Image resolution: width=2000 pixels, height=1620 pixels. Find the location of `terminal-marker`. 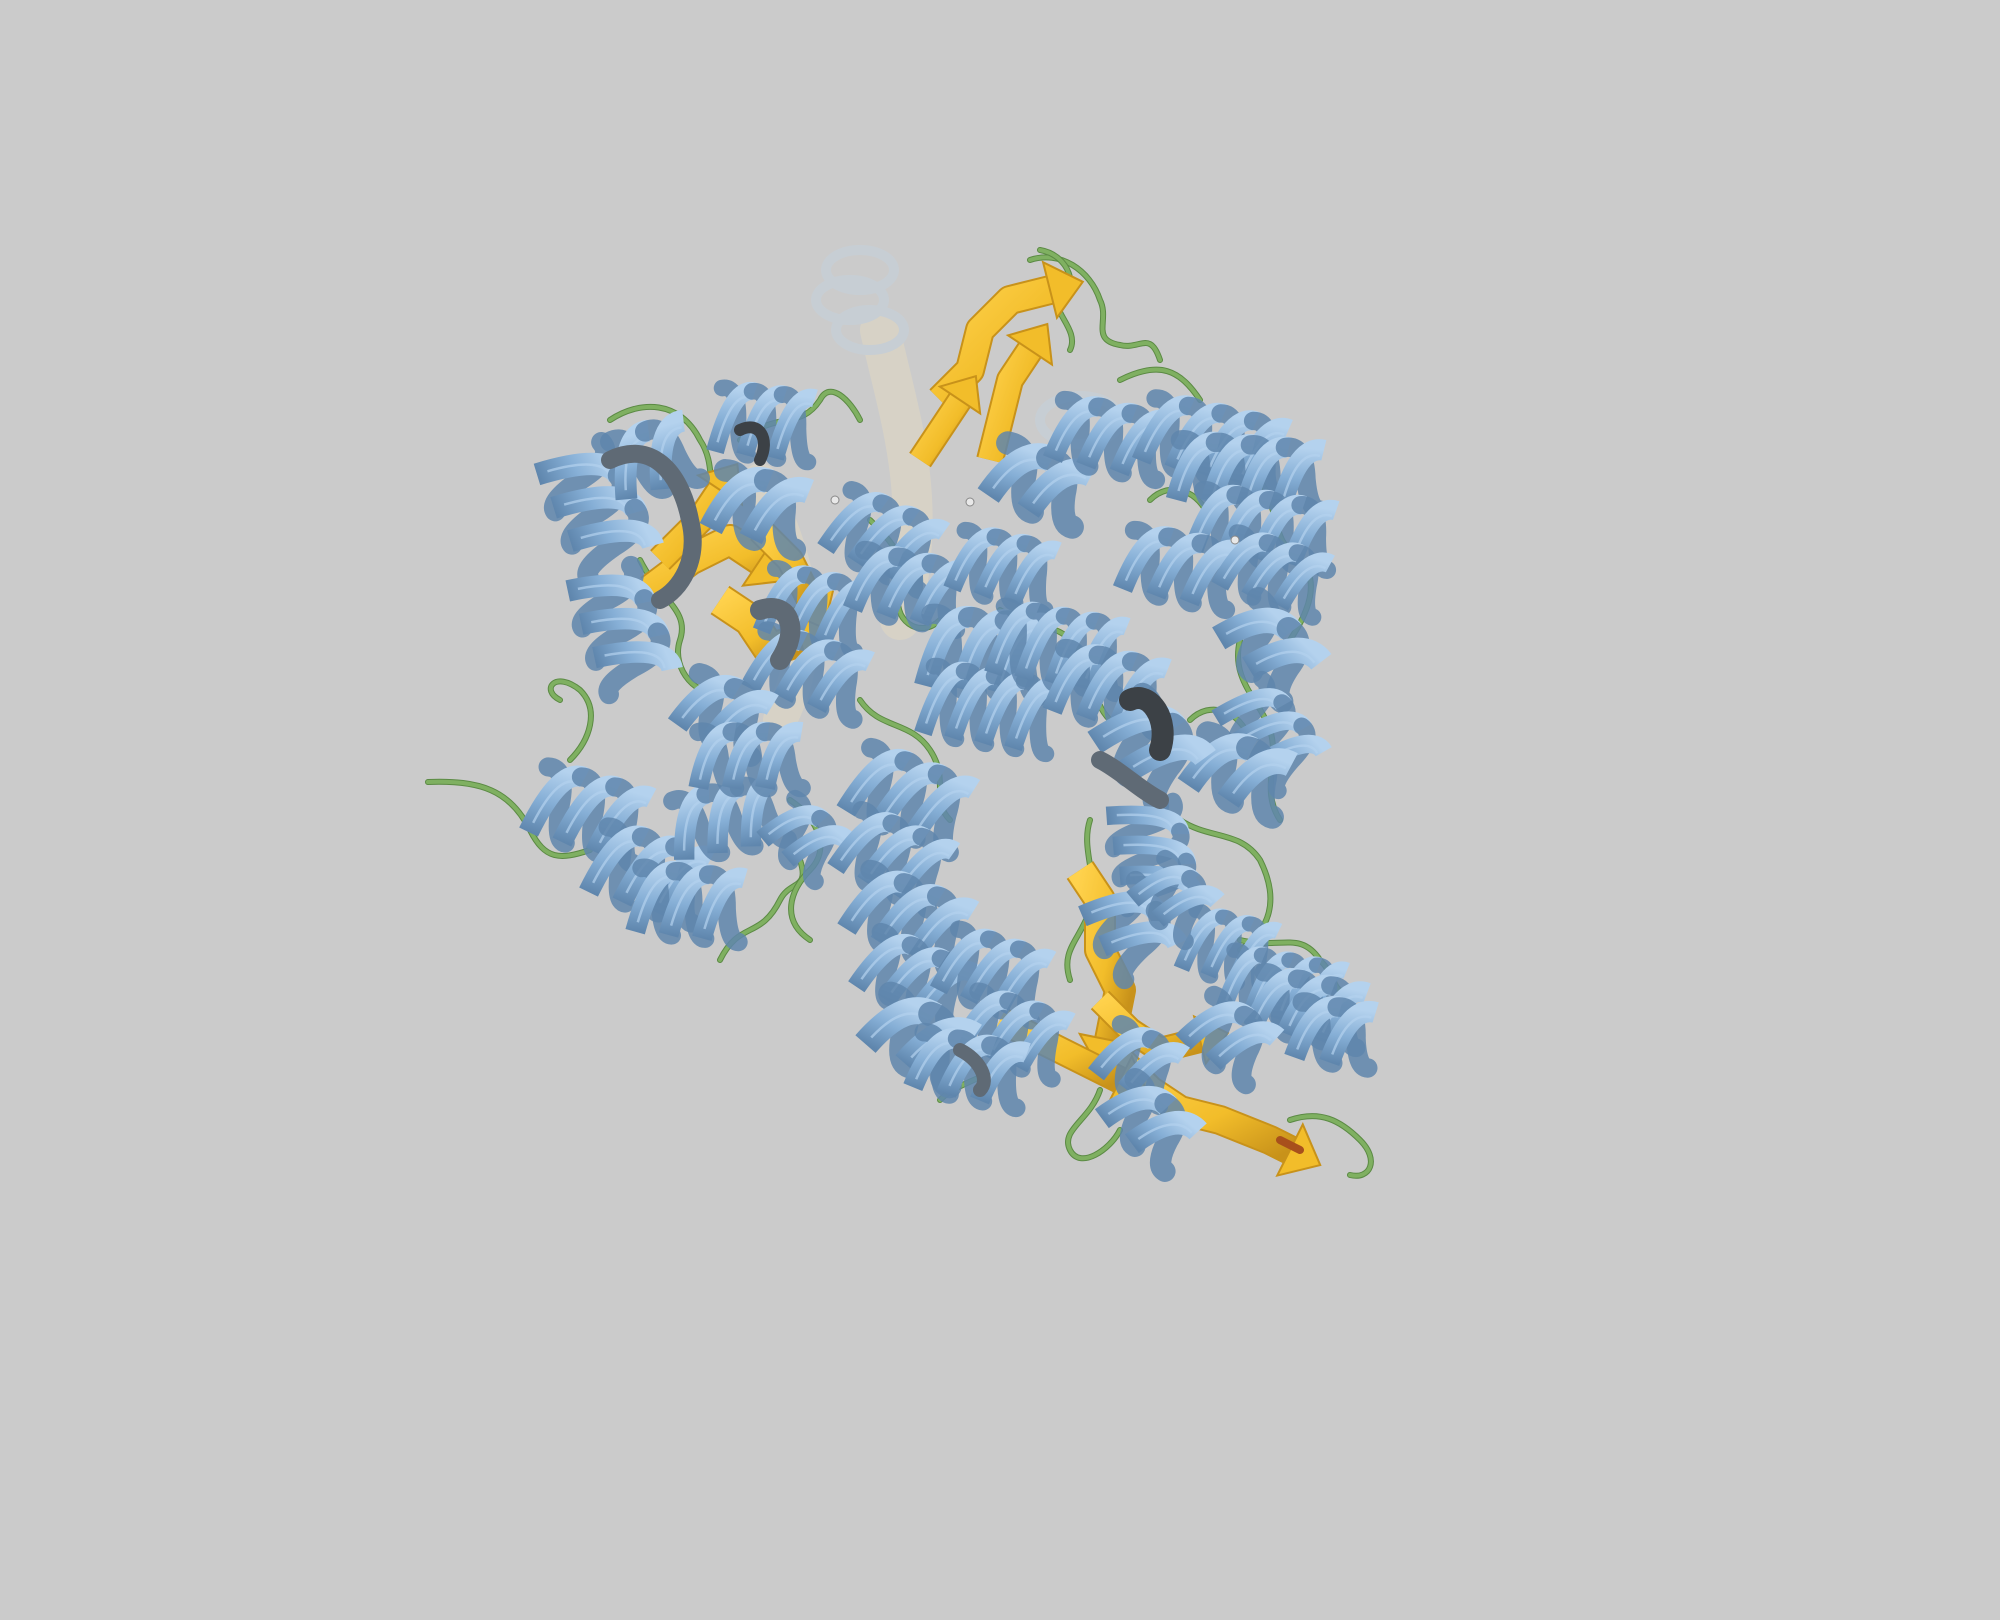

terminal-marker is located at coordinates (1290, 1145).